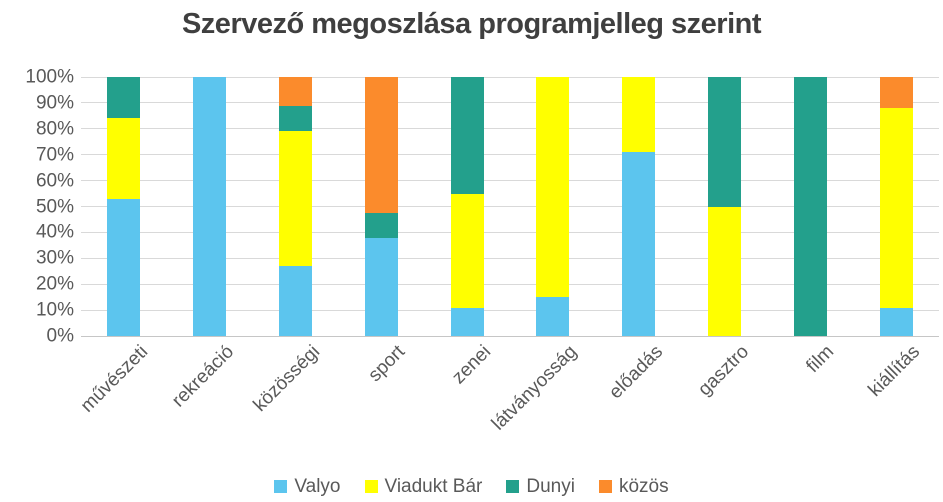 The width and height of the screenshot is (943, 502). What do you see at coordinates (317, 486) in the screenshot?
I see `legend-label: Valyo` at bounding box center [317, 486].